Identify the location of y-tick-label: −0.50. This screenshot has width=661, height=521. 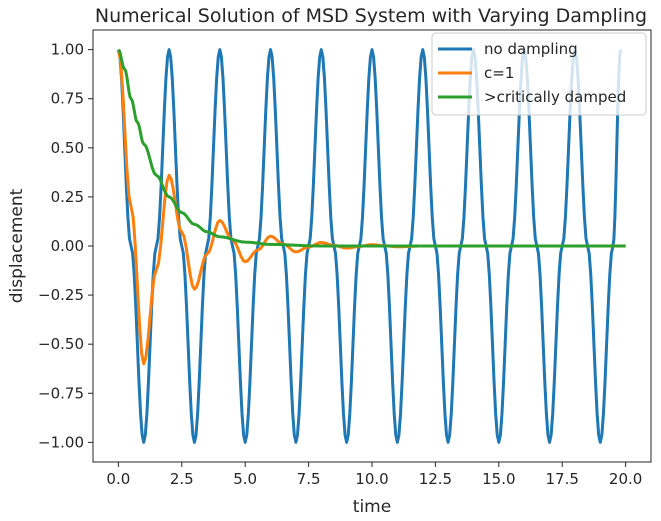
(61, 344).